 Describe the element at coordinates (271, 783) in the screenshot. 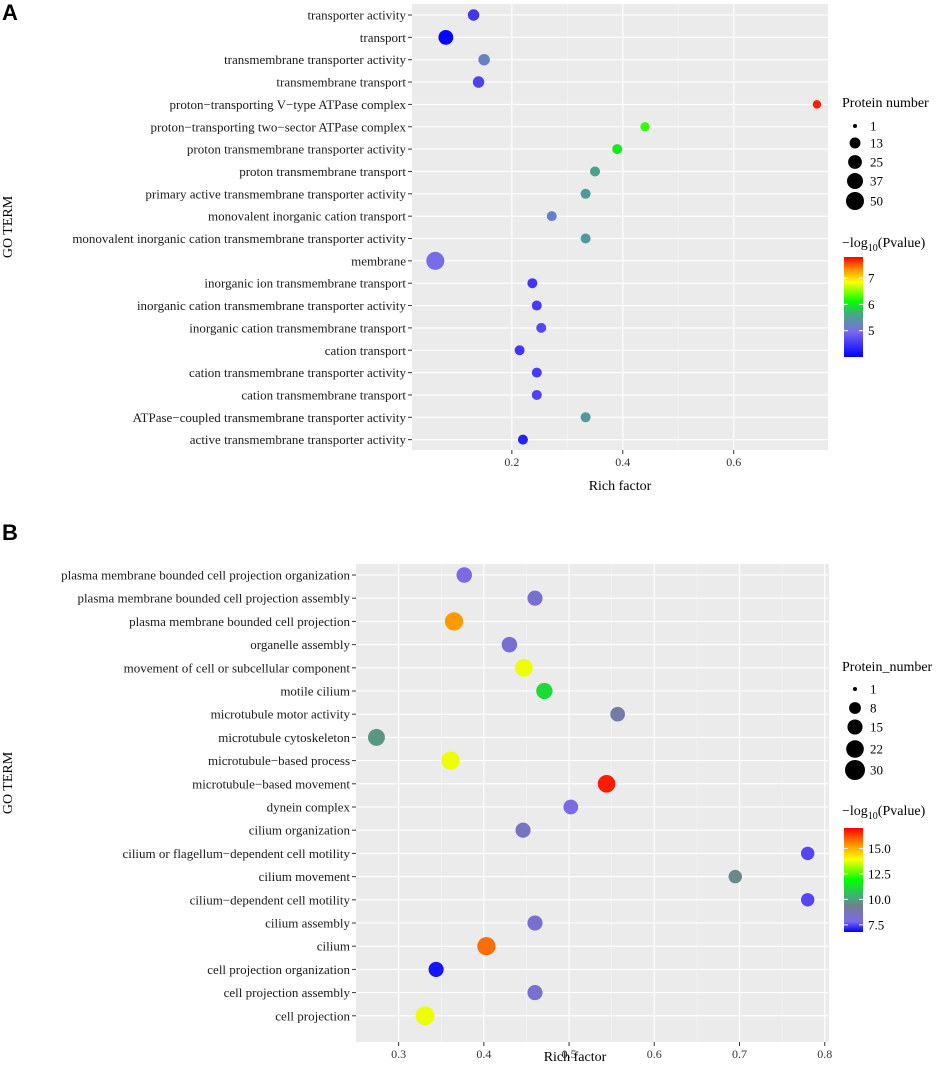

I see `category-label: microtubule−based movement` at that location.